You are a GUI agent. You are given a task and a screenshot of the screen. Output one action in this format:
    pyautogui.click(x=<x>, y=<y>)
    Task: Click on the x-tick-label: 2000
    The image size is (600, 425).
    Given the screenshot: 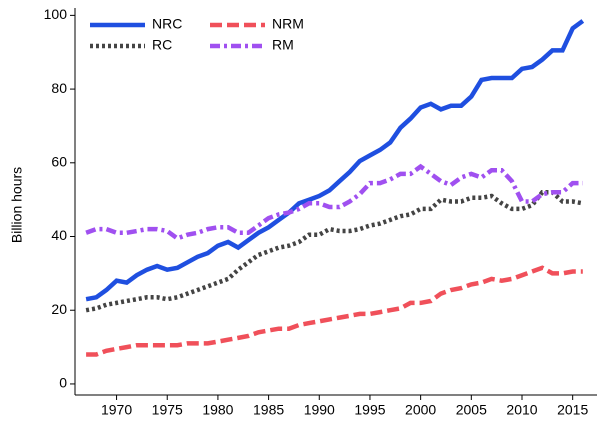 What is the action you would take?
    pyautogui.click(x=420, y=410)
    